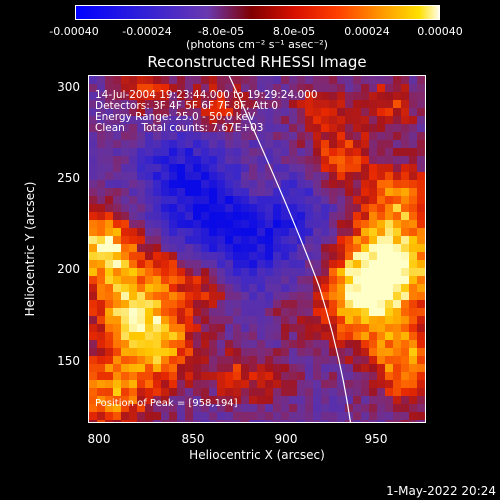 Image resolution: width=500 pixels, height=500 pixels. What do you see at coordinates (68, 178) in the screenshot?
I see `y-tick: 250` at bounding box center [68, 178].